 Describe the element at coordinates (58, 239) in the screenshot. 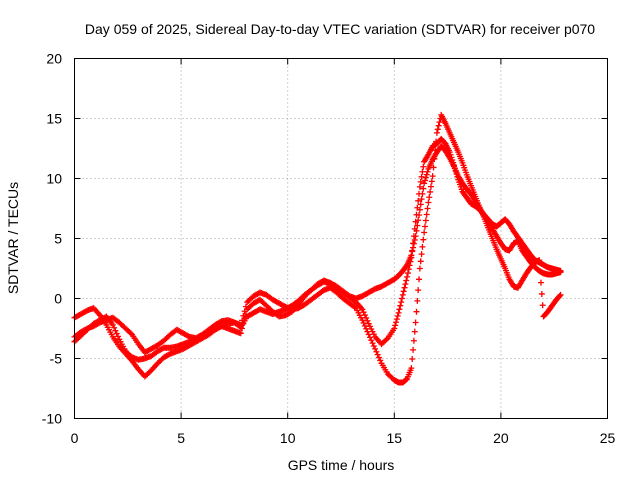

I see `y-tick-label: 5` at that location.